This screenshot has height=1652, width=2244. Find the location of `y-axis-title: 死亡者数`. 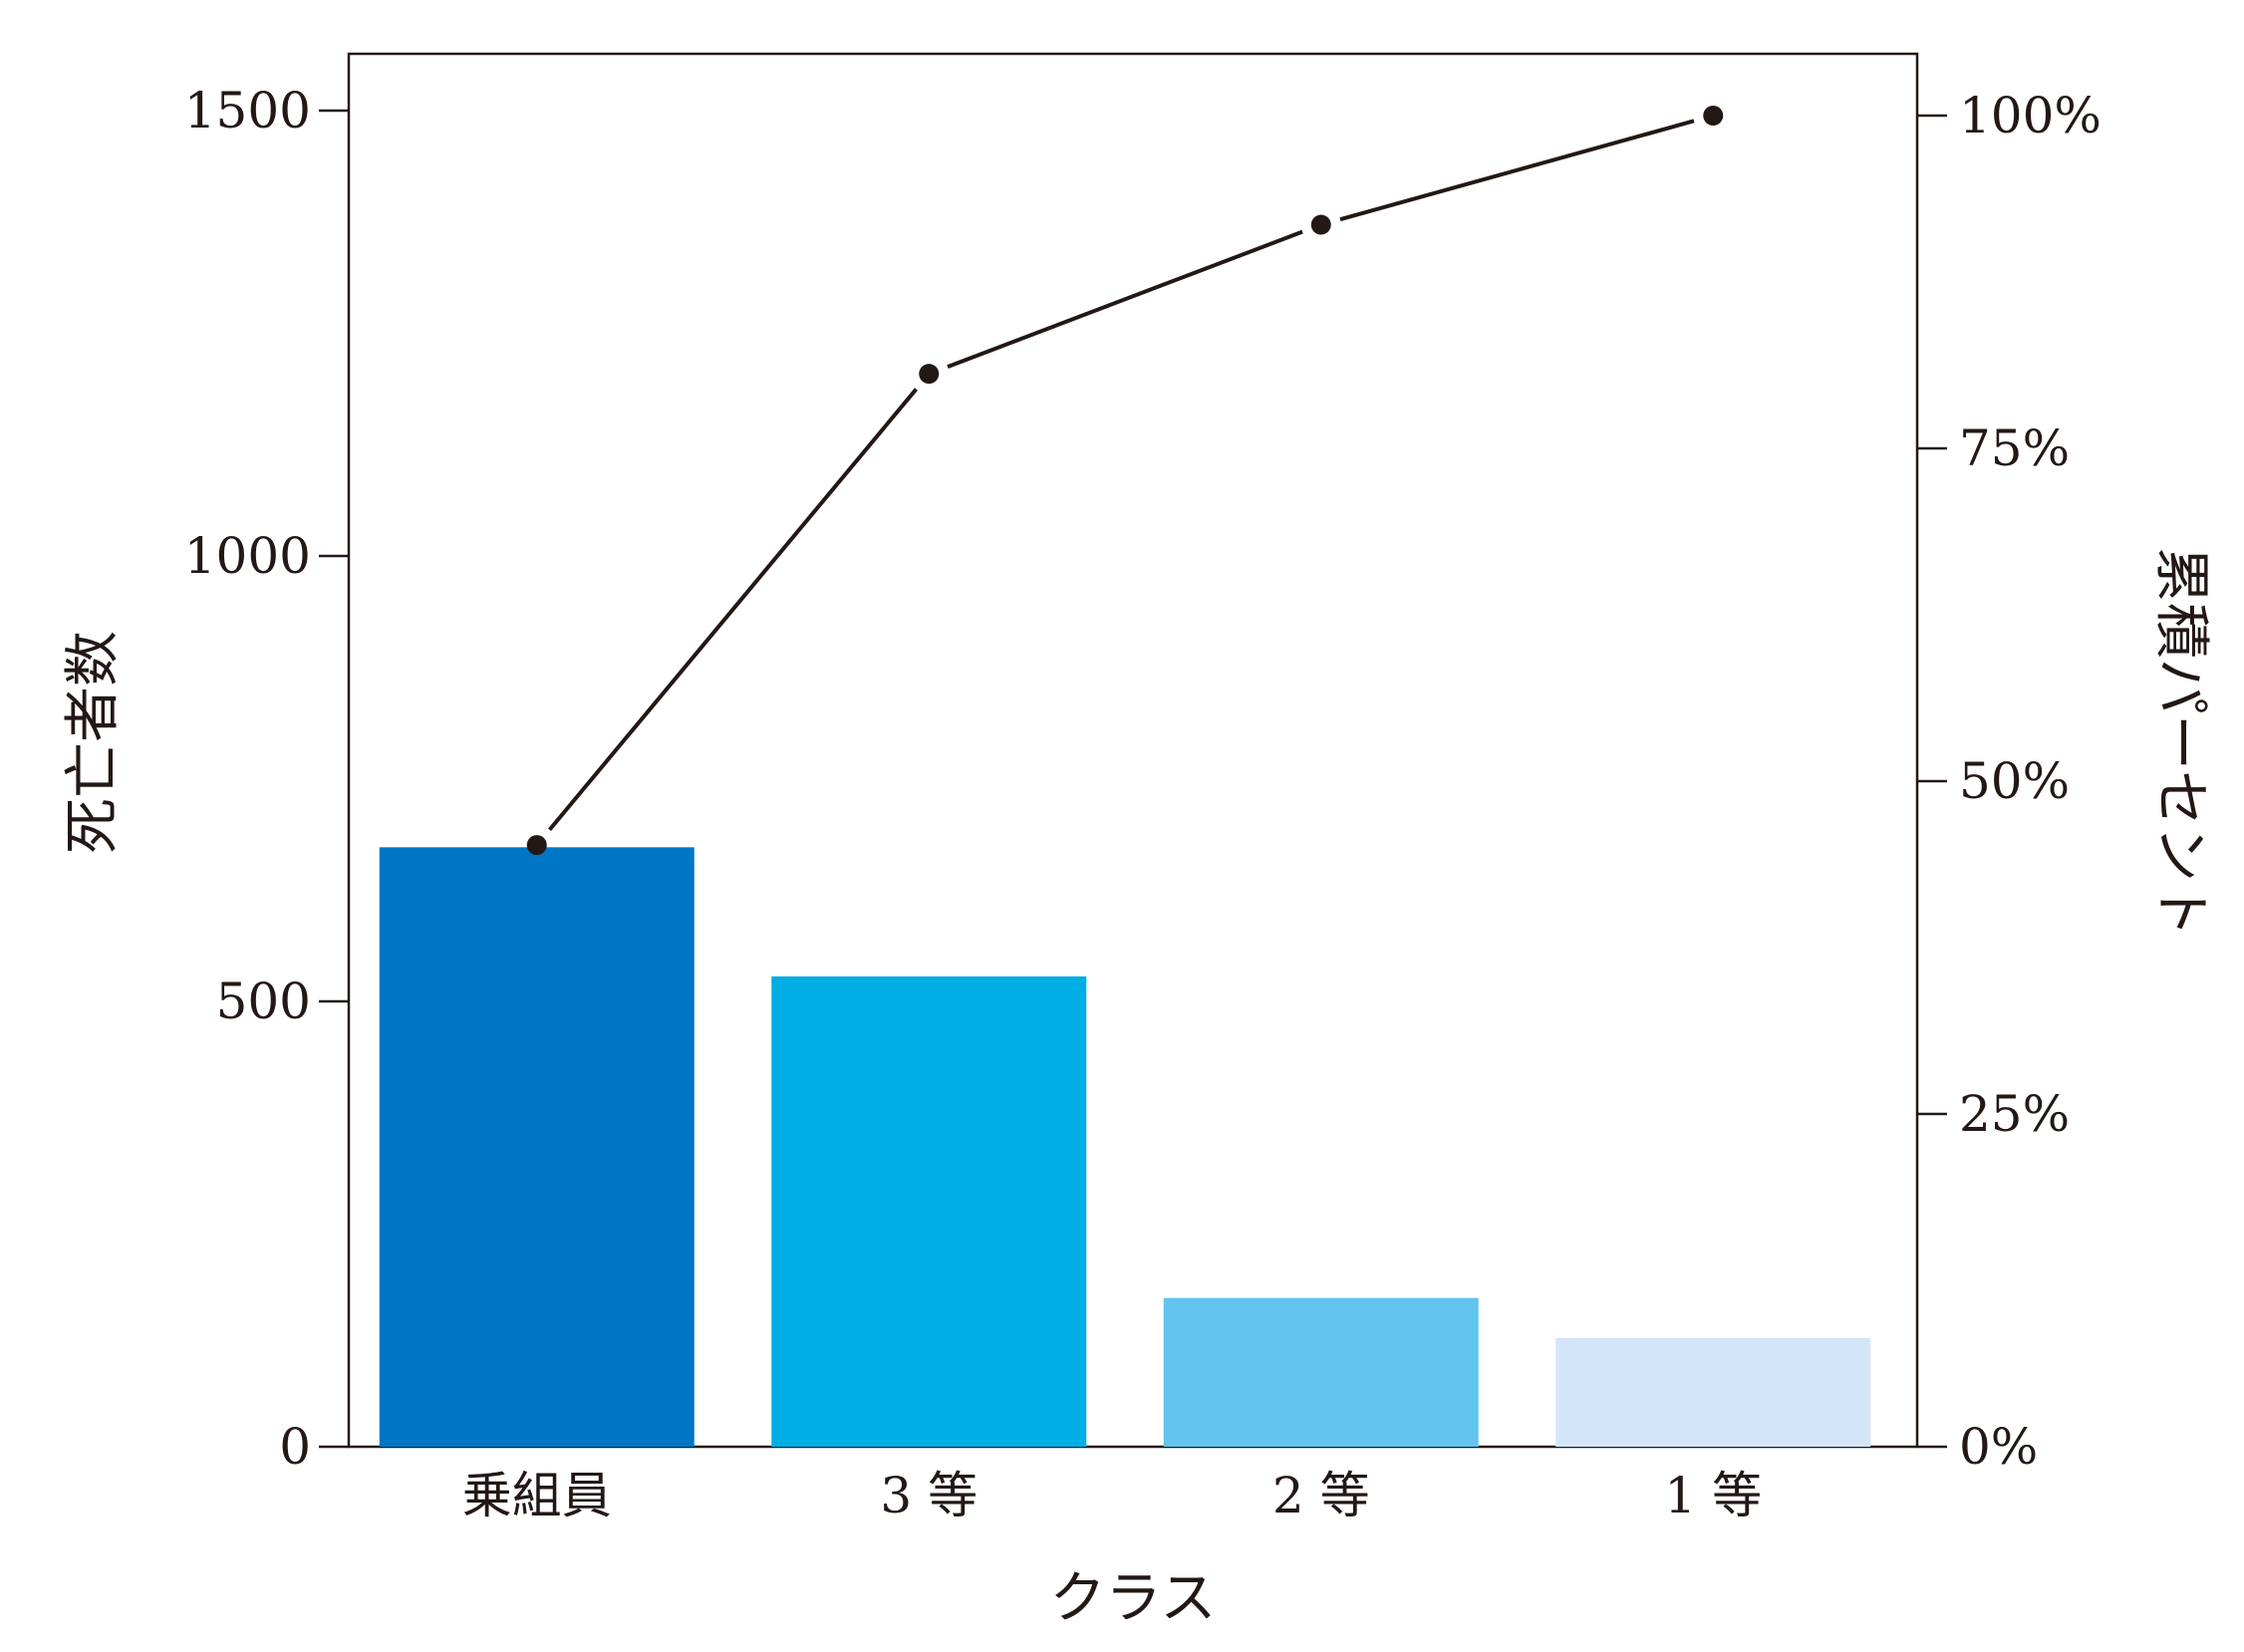

y-axis-title: 死亡者数 is located at coordinates (93, 742).